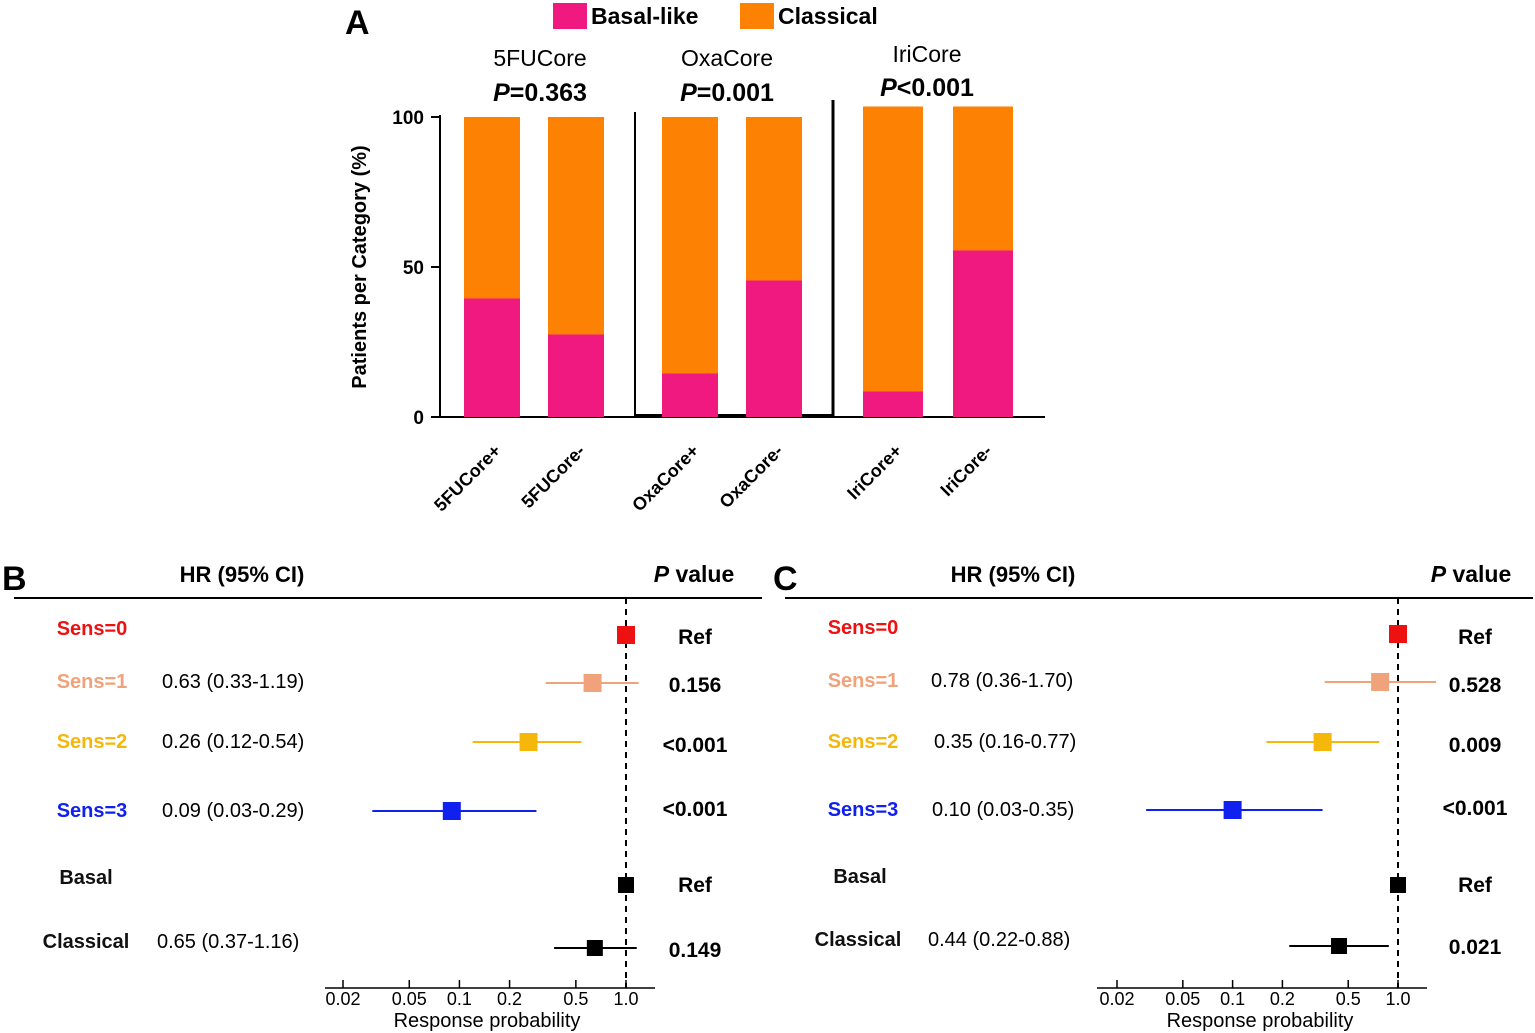 This screenshot has height=1033, width=1535. I want to click on row-hr-ci: 0.65 (0.37-1.16), so click(228, 942).